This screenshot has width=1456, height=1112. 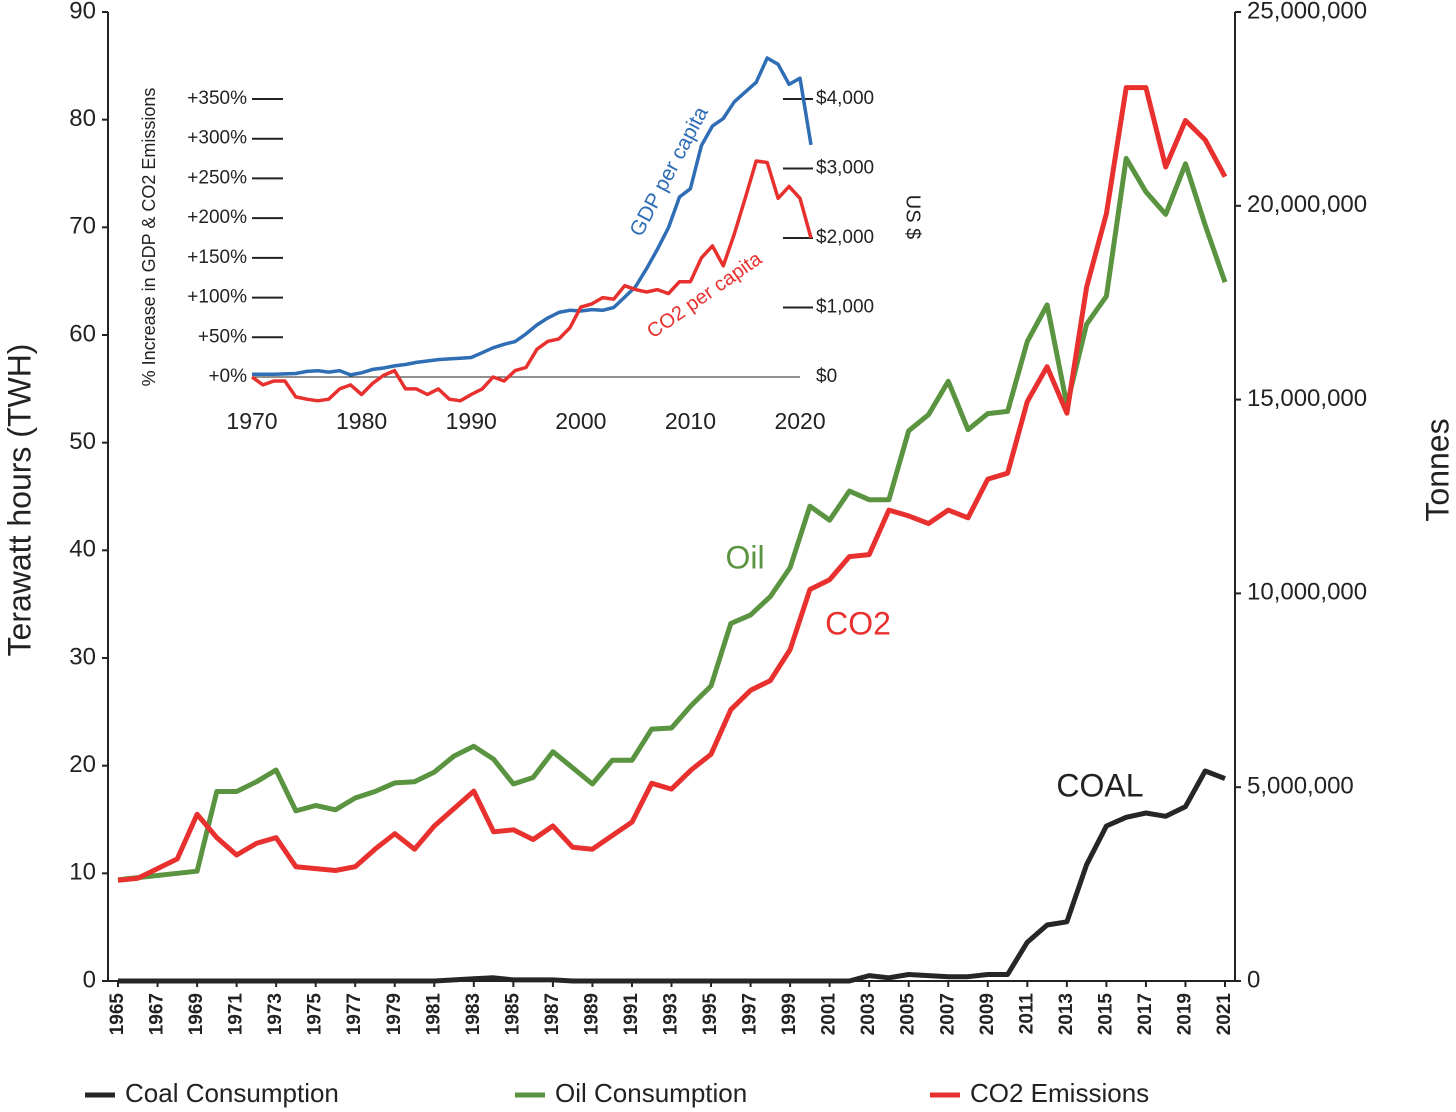 What do you see at coordinates (1307, 12) in the screenshot?
I see `y2-tick-label: 25,000,000` at bounding box center [1307, 12].